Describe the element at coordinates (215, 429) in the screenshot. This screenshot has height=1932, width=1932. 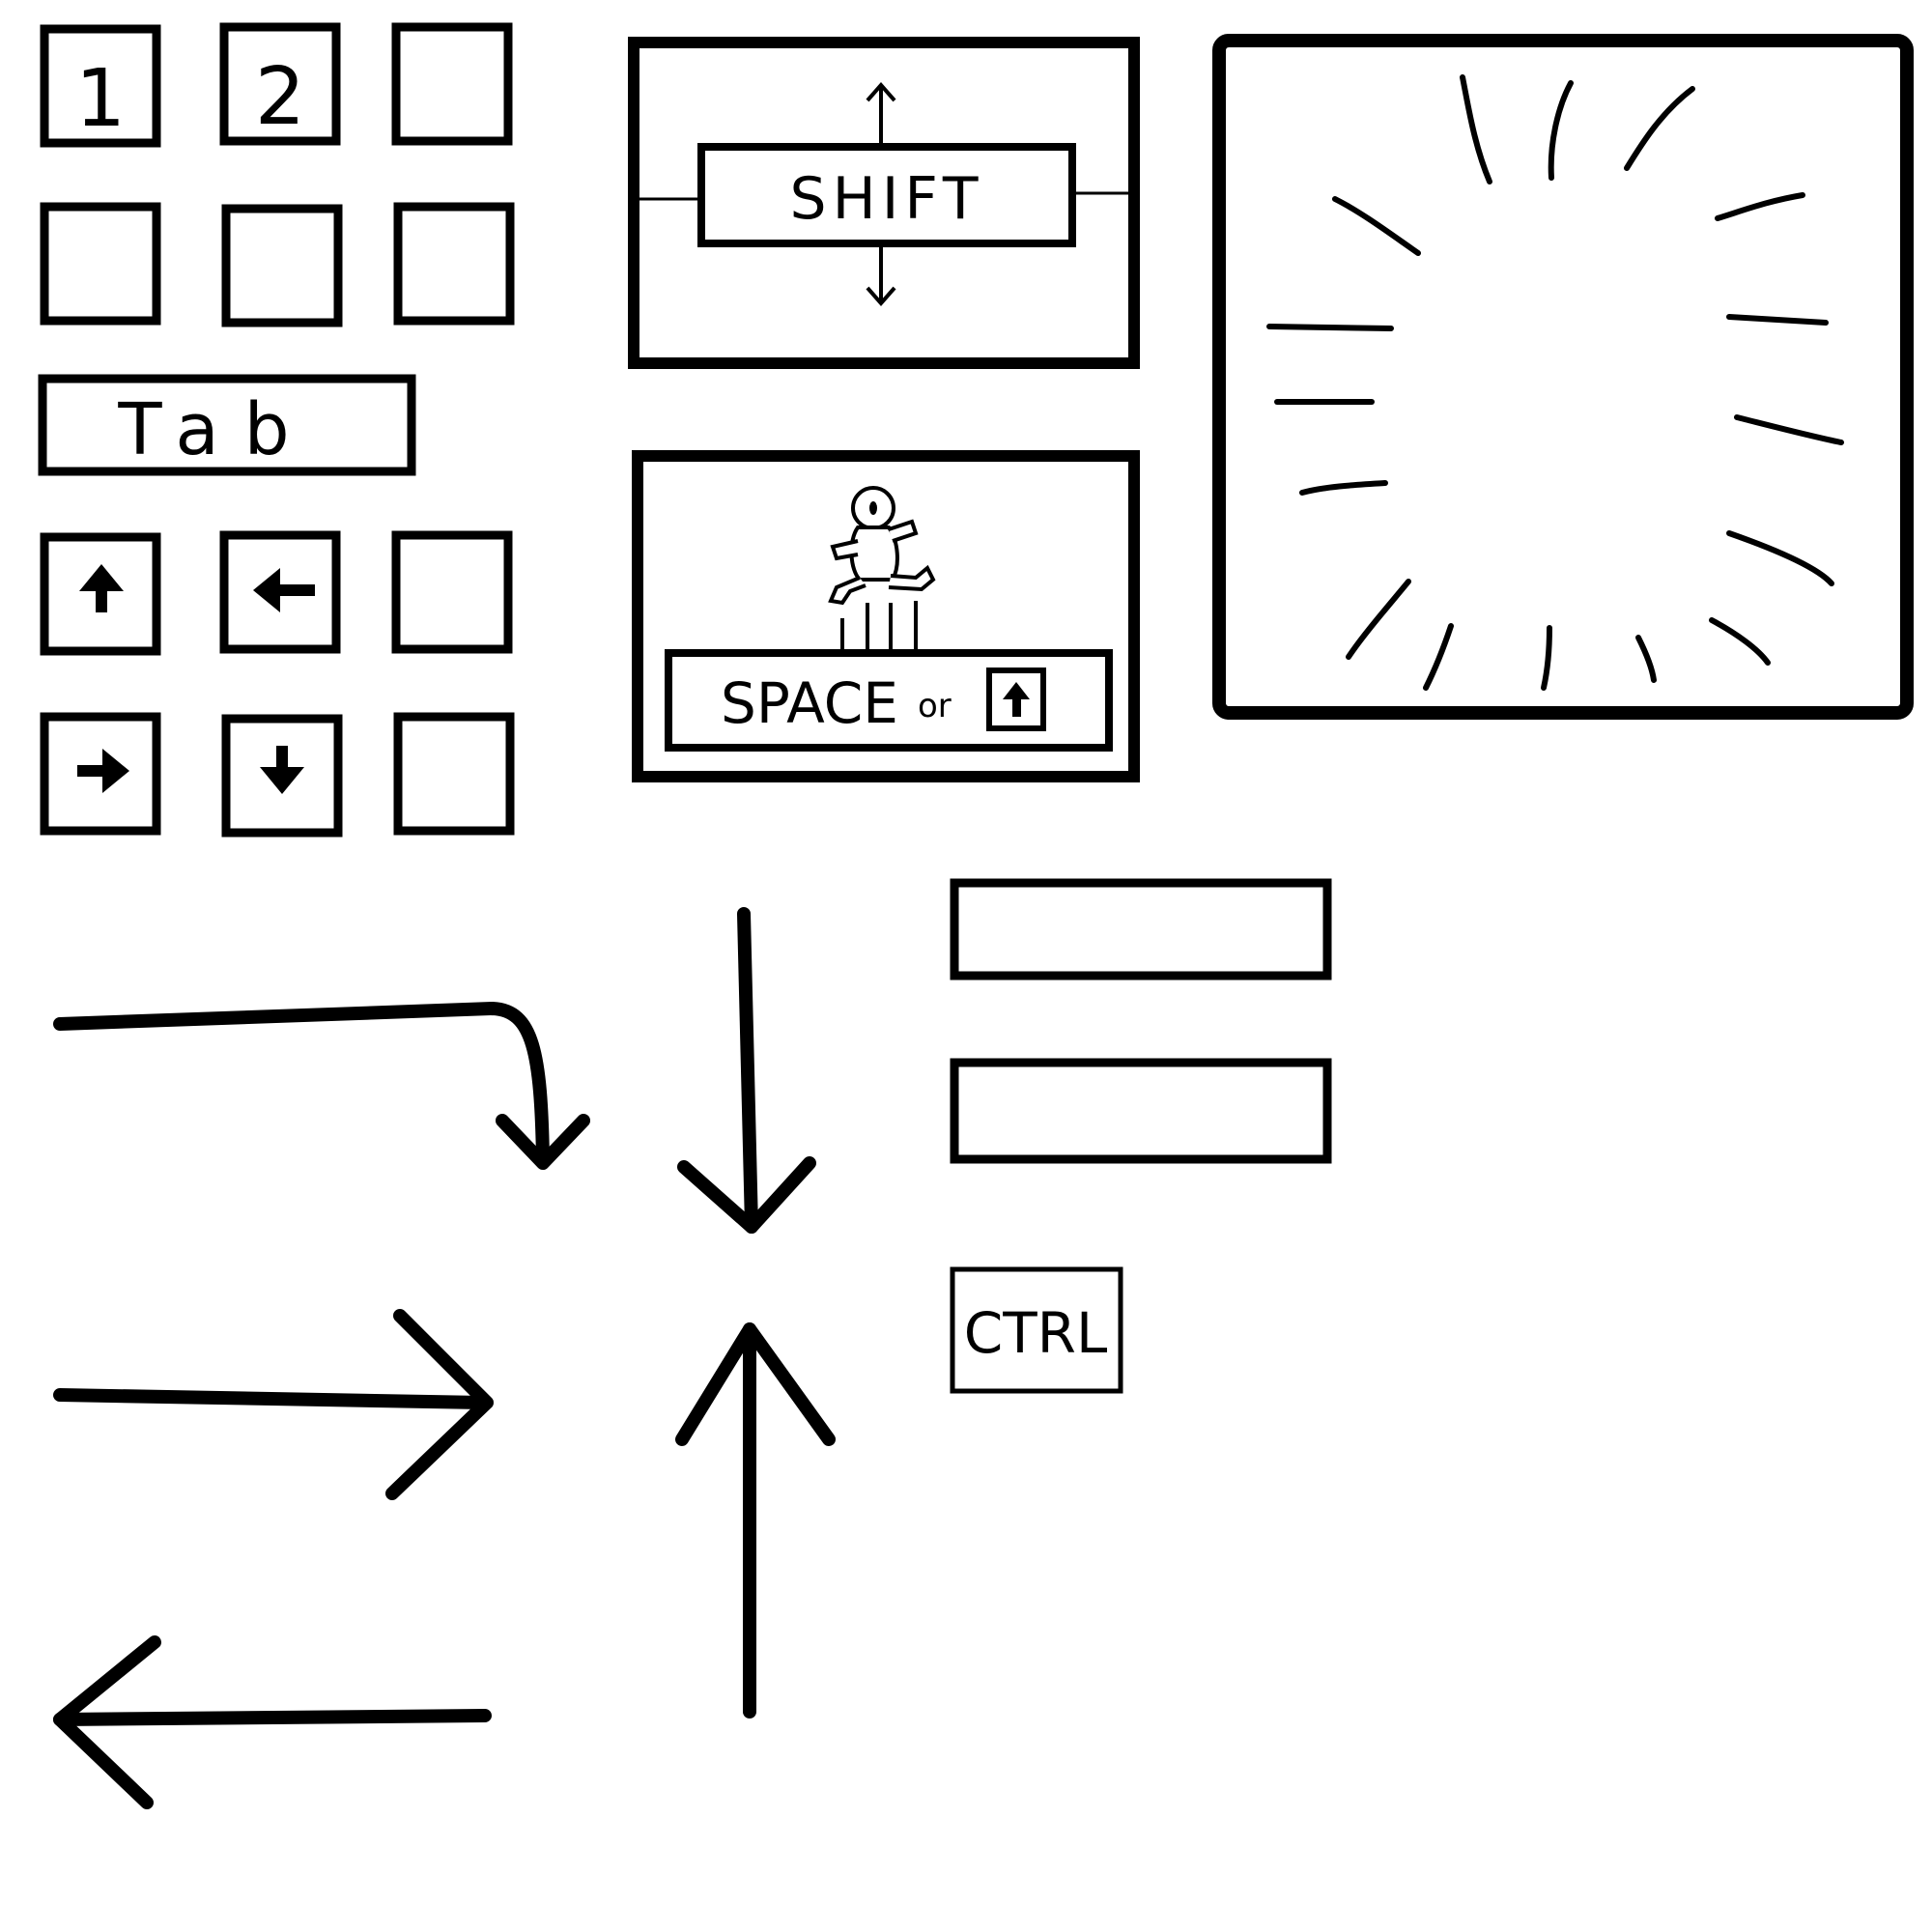
I see `tab-key-label: Tab` at that location.